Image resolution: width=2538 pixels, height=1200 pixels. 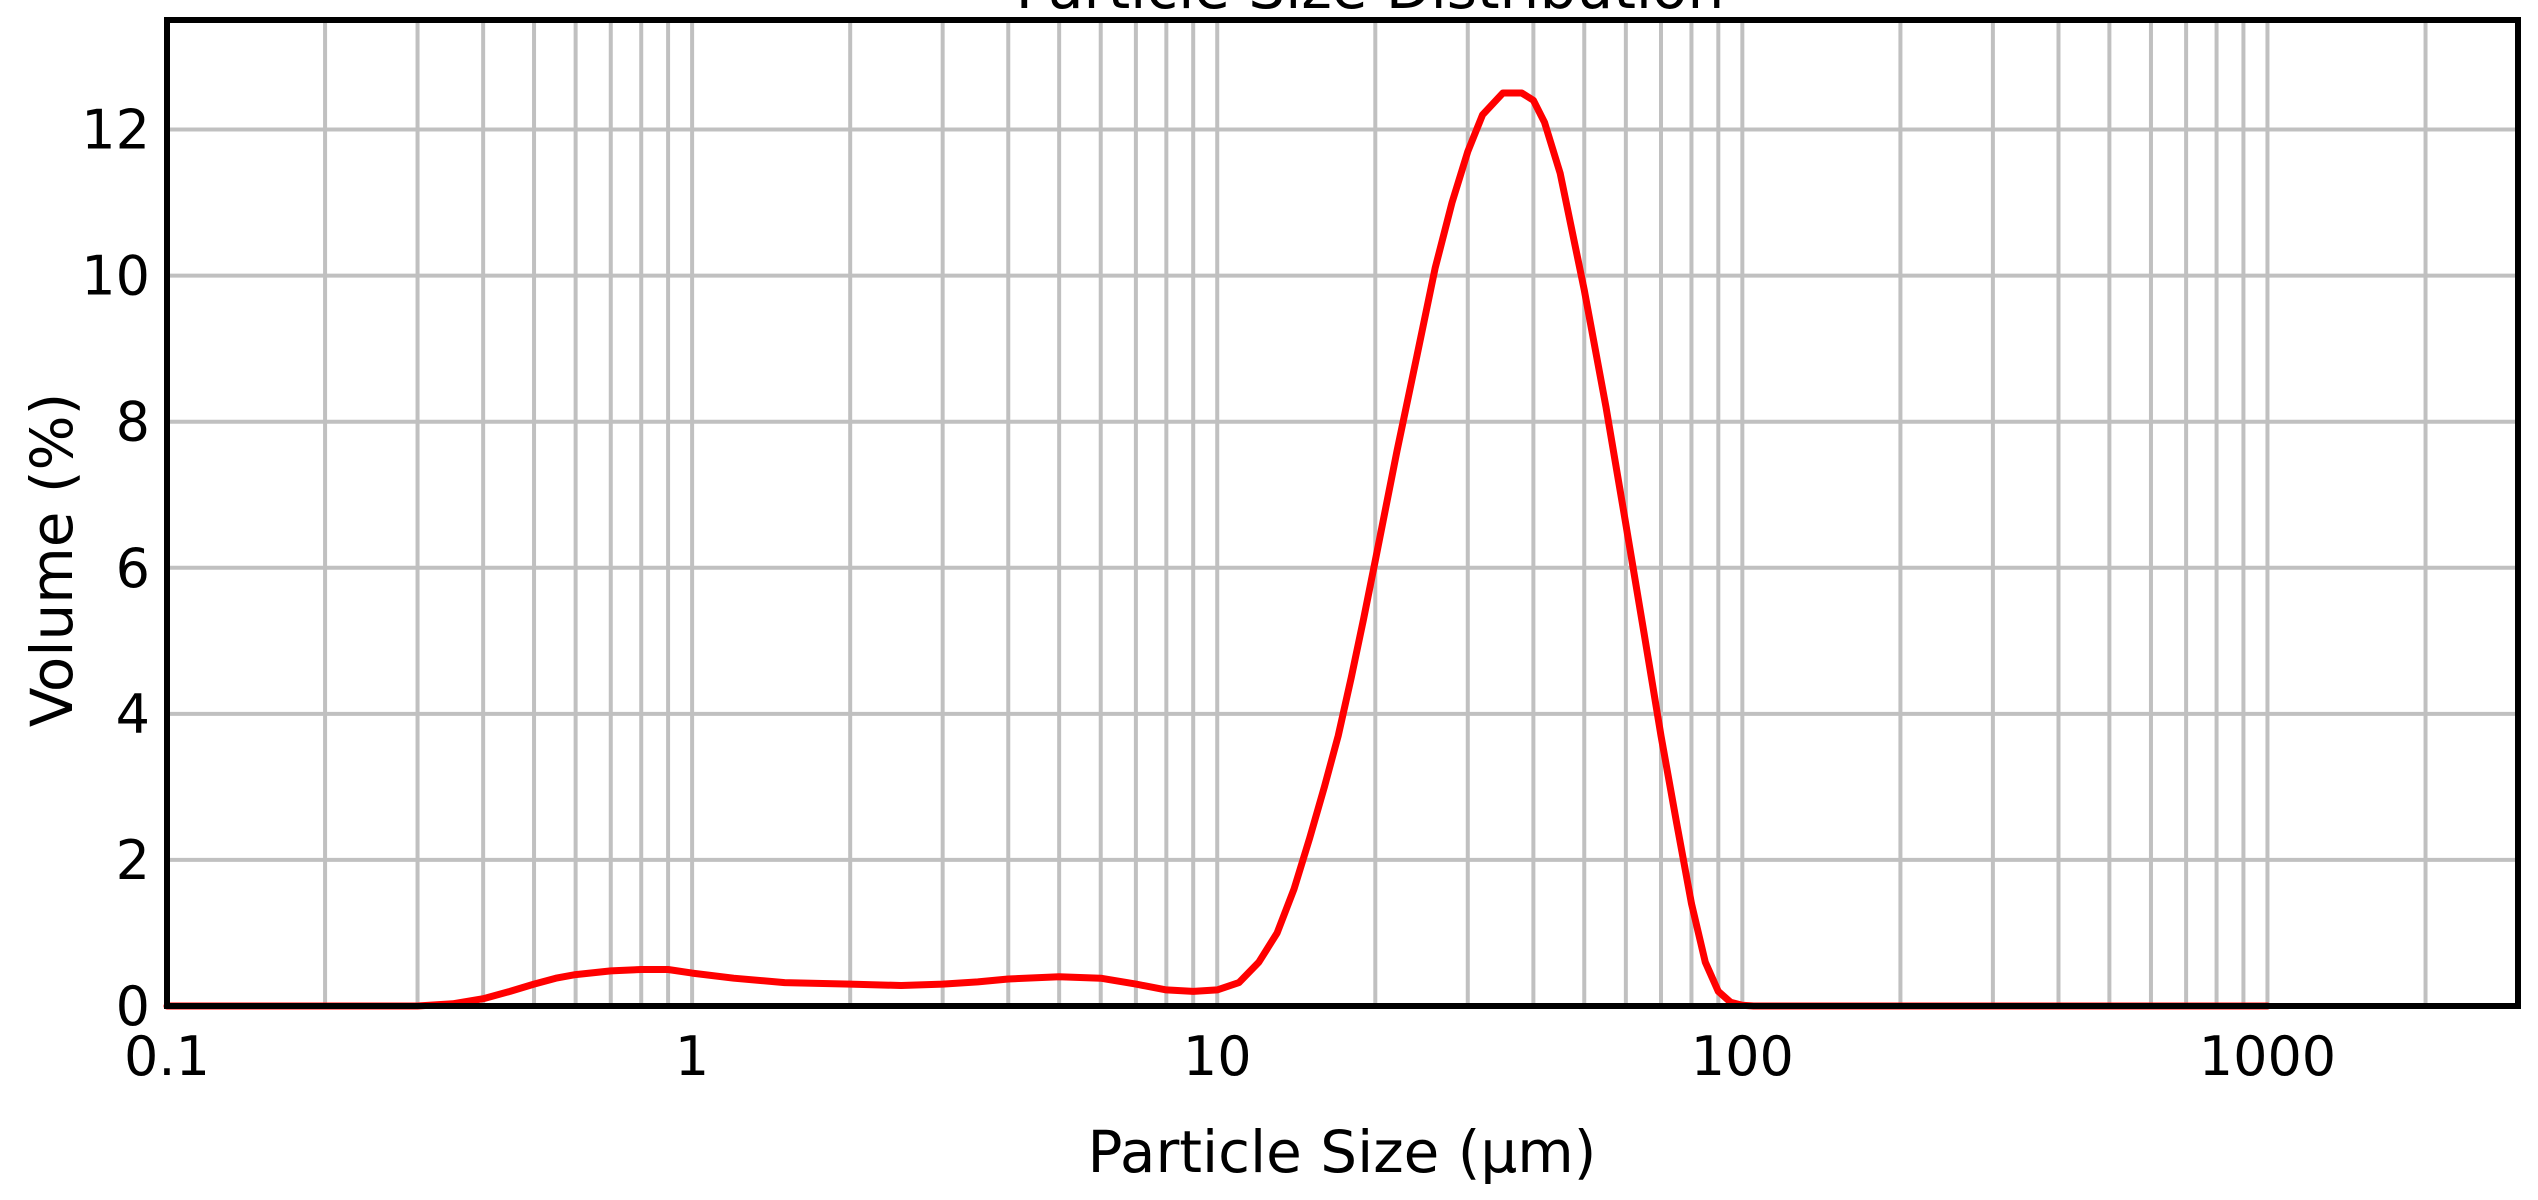 What do you see at coordinates (115, 276) in the screenshot?
I see `y-tick-label: 10` at bounding box center [115, 276].